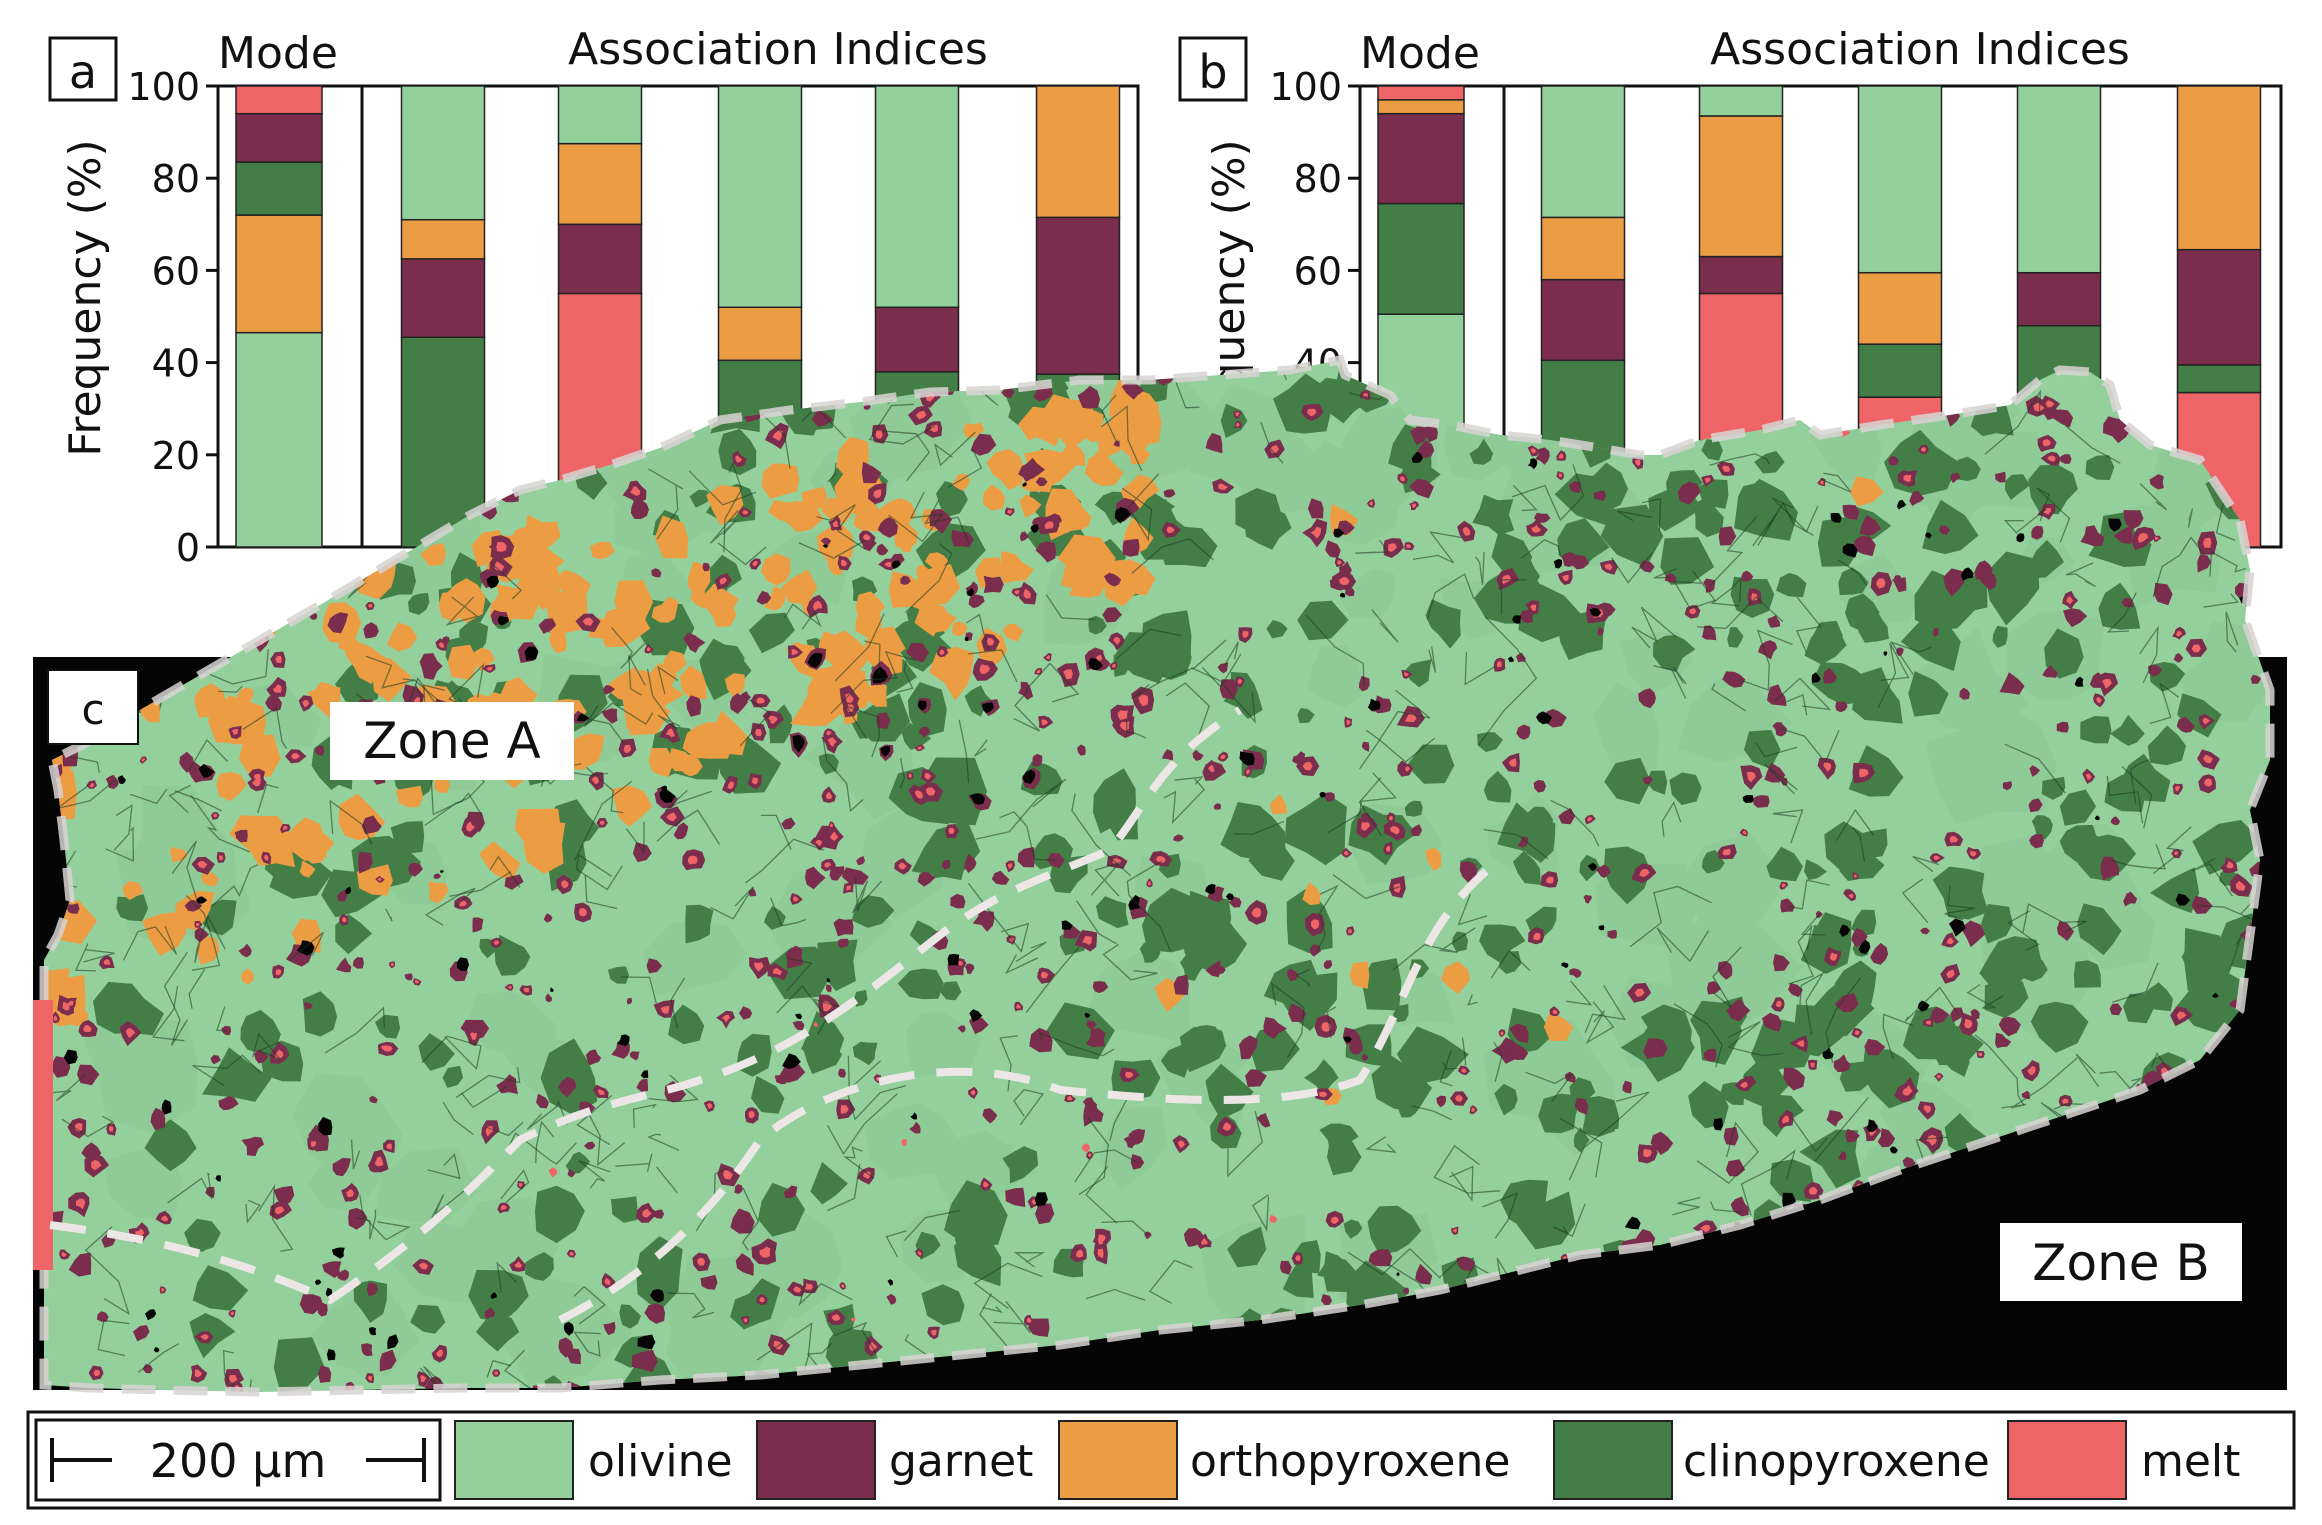 Image resolution: width=2322 pixels, height=1525 pixels. I want to click on panel-a-y-axis: 0 20 40 60 80 100, so click(172, 317).